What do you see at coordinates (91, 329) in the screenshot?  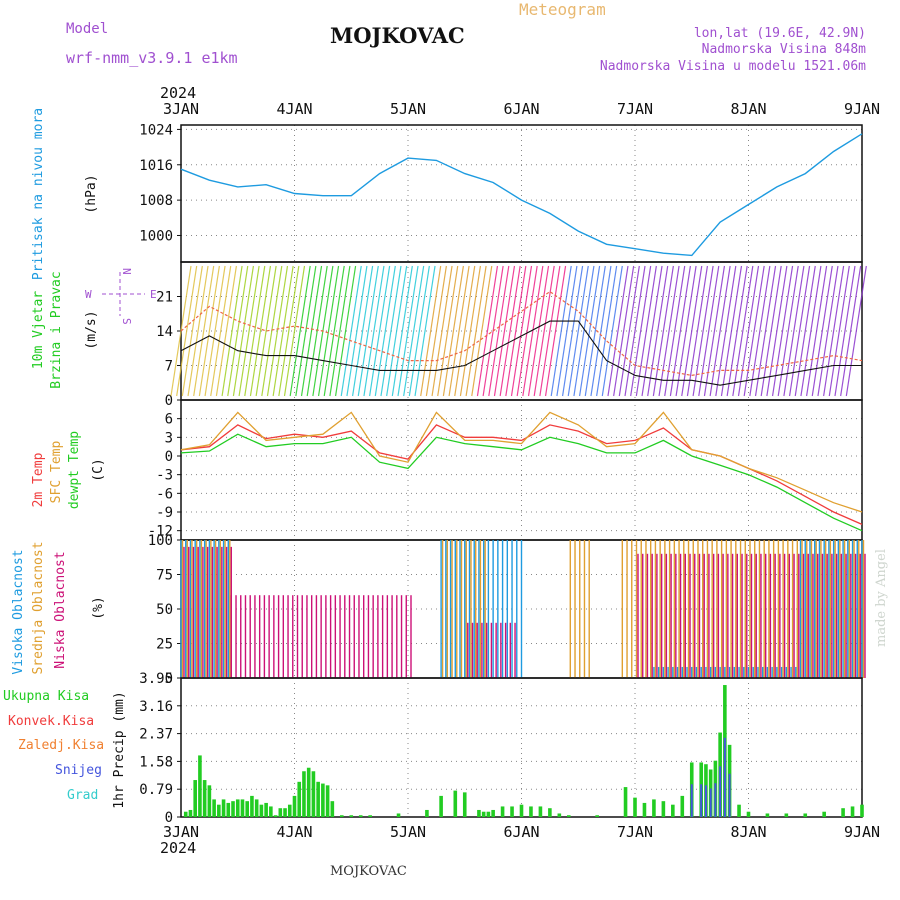 I see `wind-unit: (m/s)` at bounding box center [91, 329].